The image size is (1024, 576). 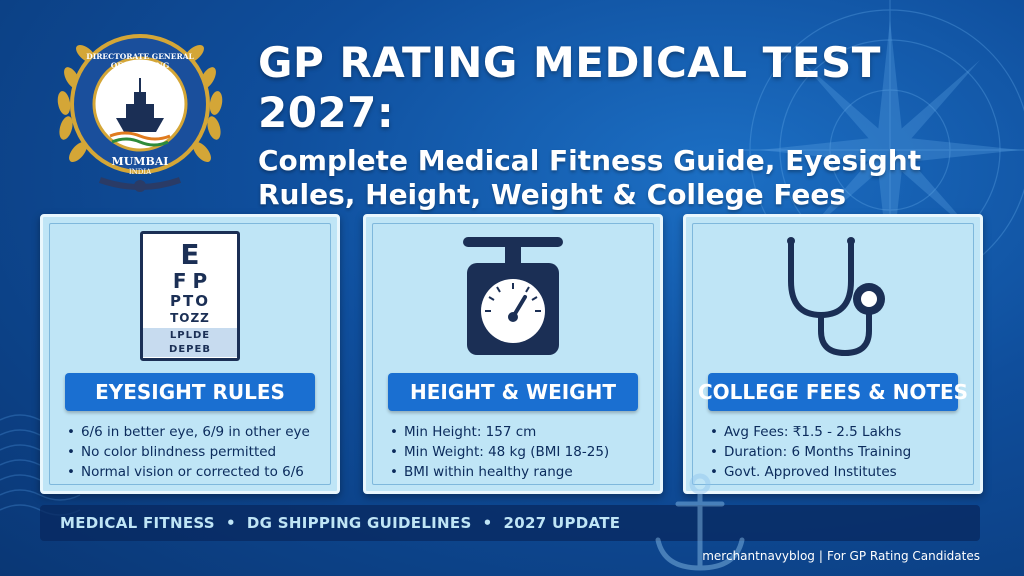 What do you see at coordinates (519, 432) in the screenshot?
I see `list-item: Min Height: 157 cm` at bounding box center [519, 432].